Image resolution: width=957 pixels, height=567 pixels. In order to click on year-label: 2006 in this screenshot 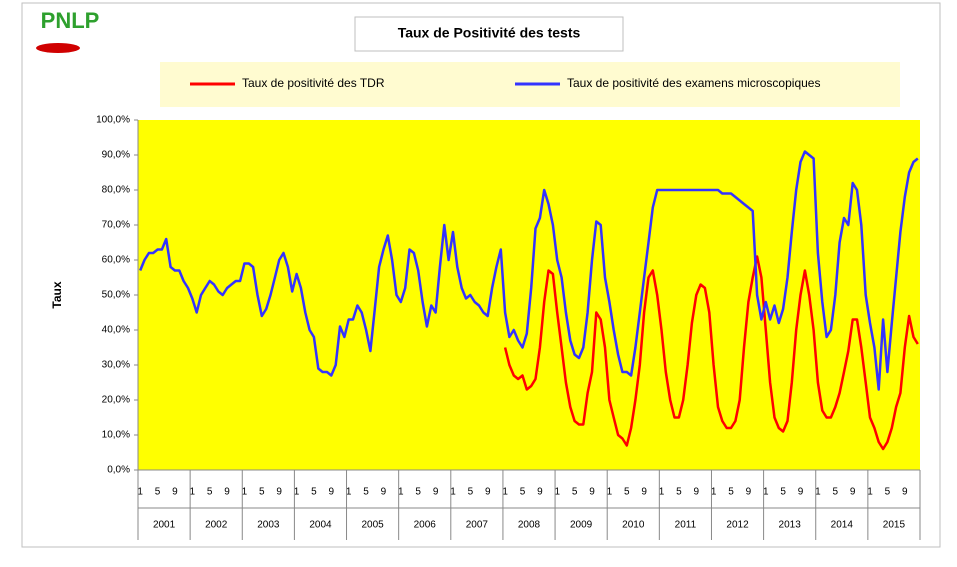, I will do `click(425, 525)`.